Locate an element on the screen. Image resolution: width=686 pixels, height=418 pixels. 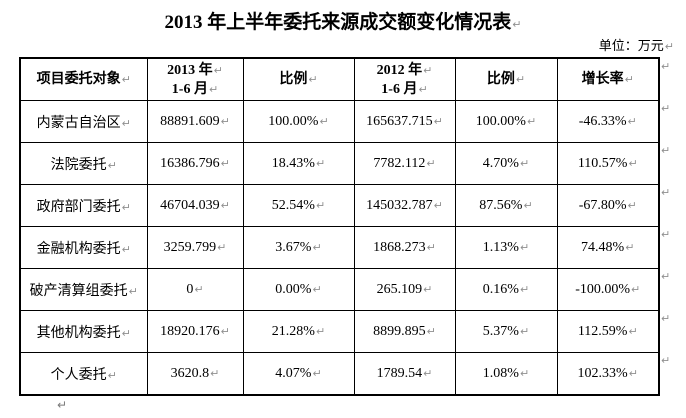
header-cell-project: 项目委托对象↵ is located at coordinates (83, 79).